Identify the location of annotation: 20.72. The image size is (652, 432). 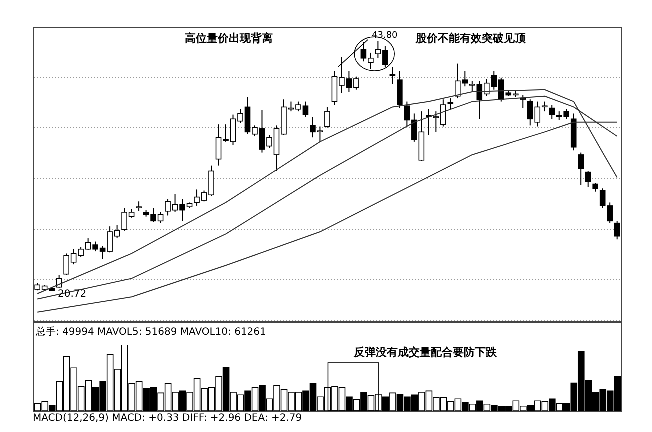
(72, 294).